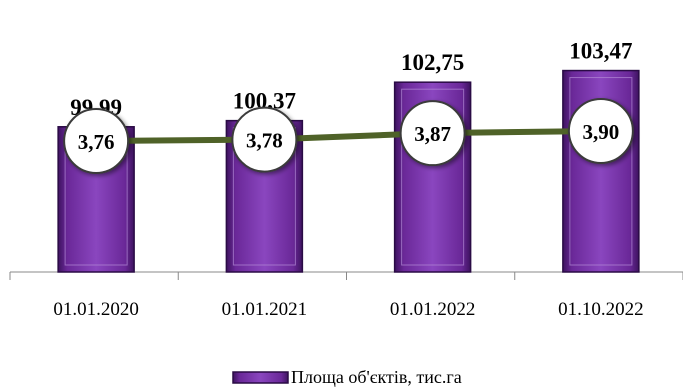 The image size is (683, 390). What do you see at coordinates (265, 309) in the screenshot?
I see `x-tick-label: 01.01.2021` at bounding box center [265, 309].